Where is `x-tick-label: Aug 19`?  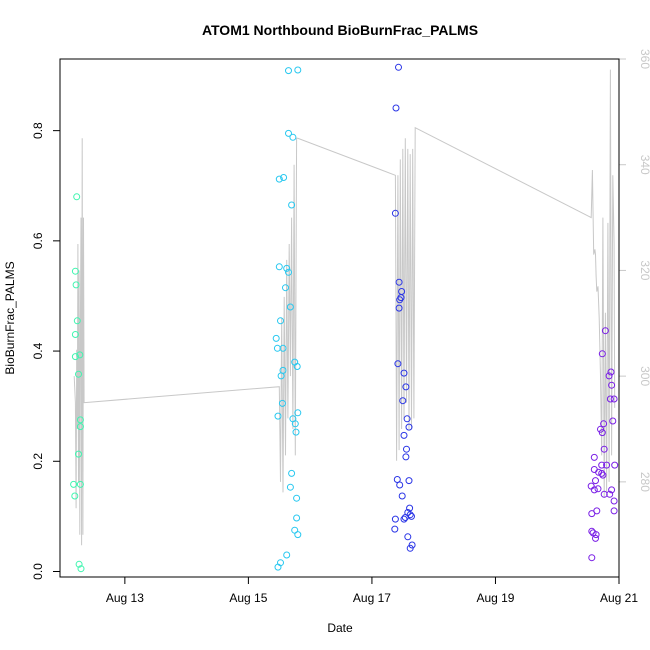 x-tick-label: Aug 19 is located at coordinates (495, 598).